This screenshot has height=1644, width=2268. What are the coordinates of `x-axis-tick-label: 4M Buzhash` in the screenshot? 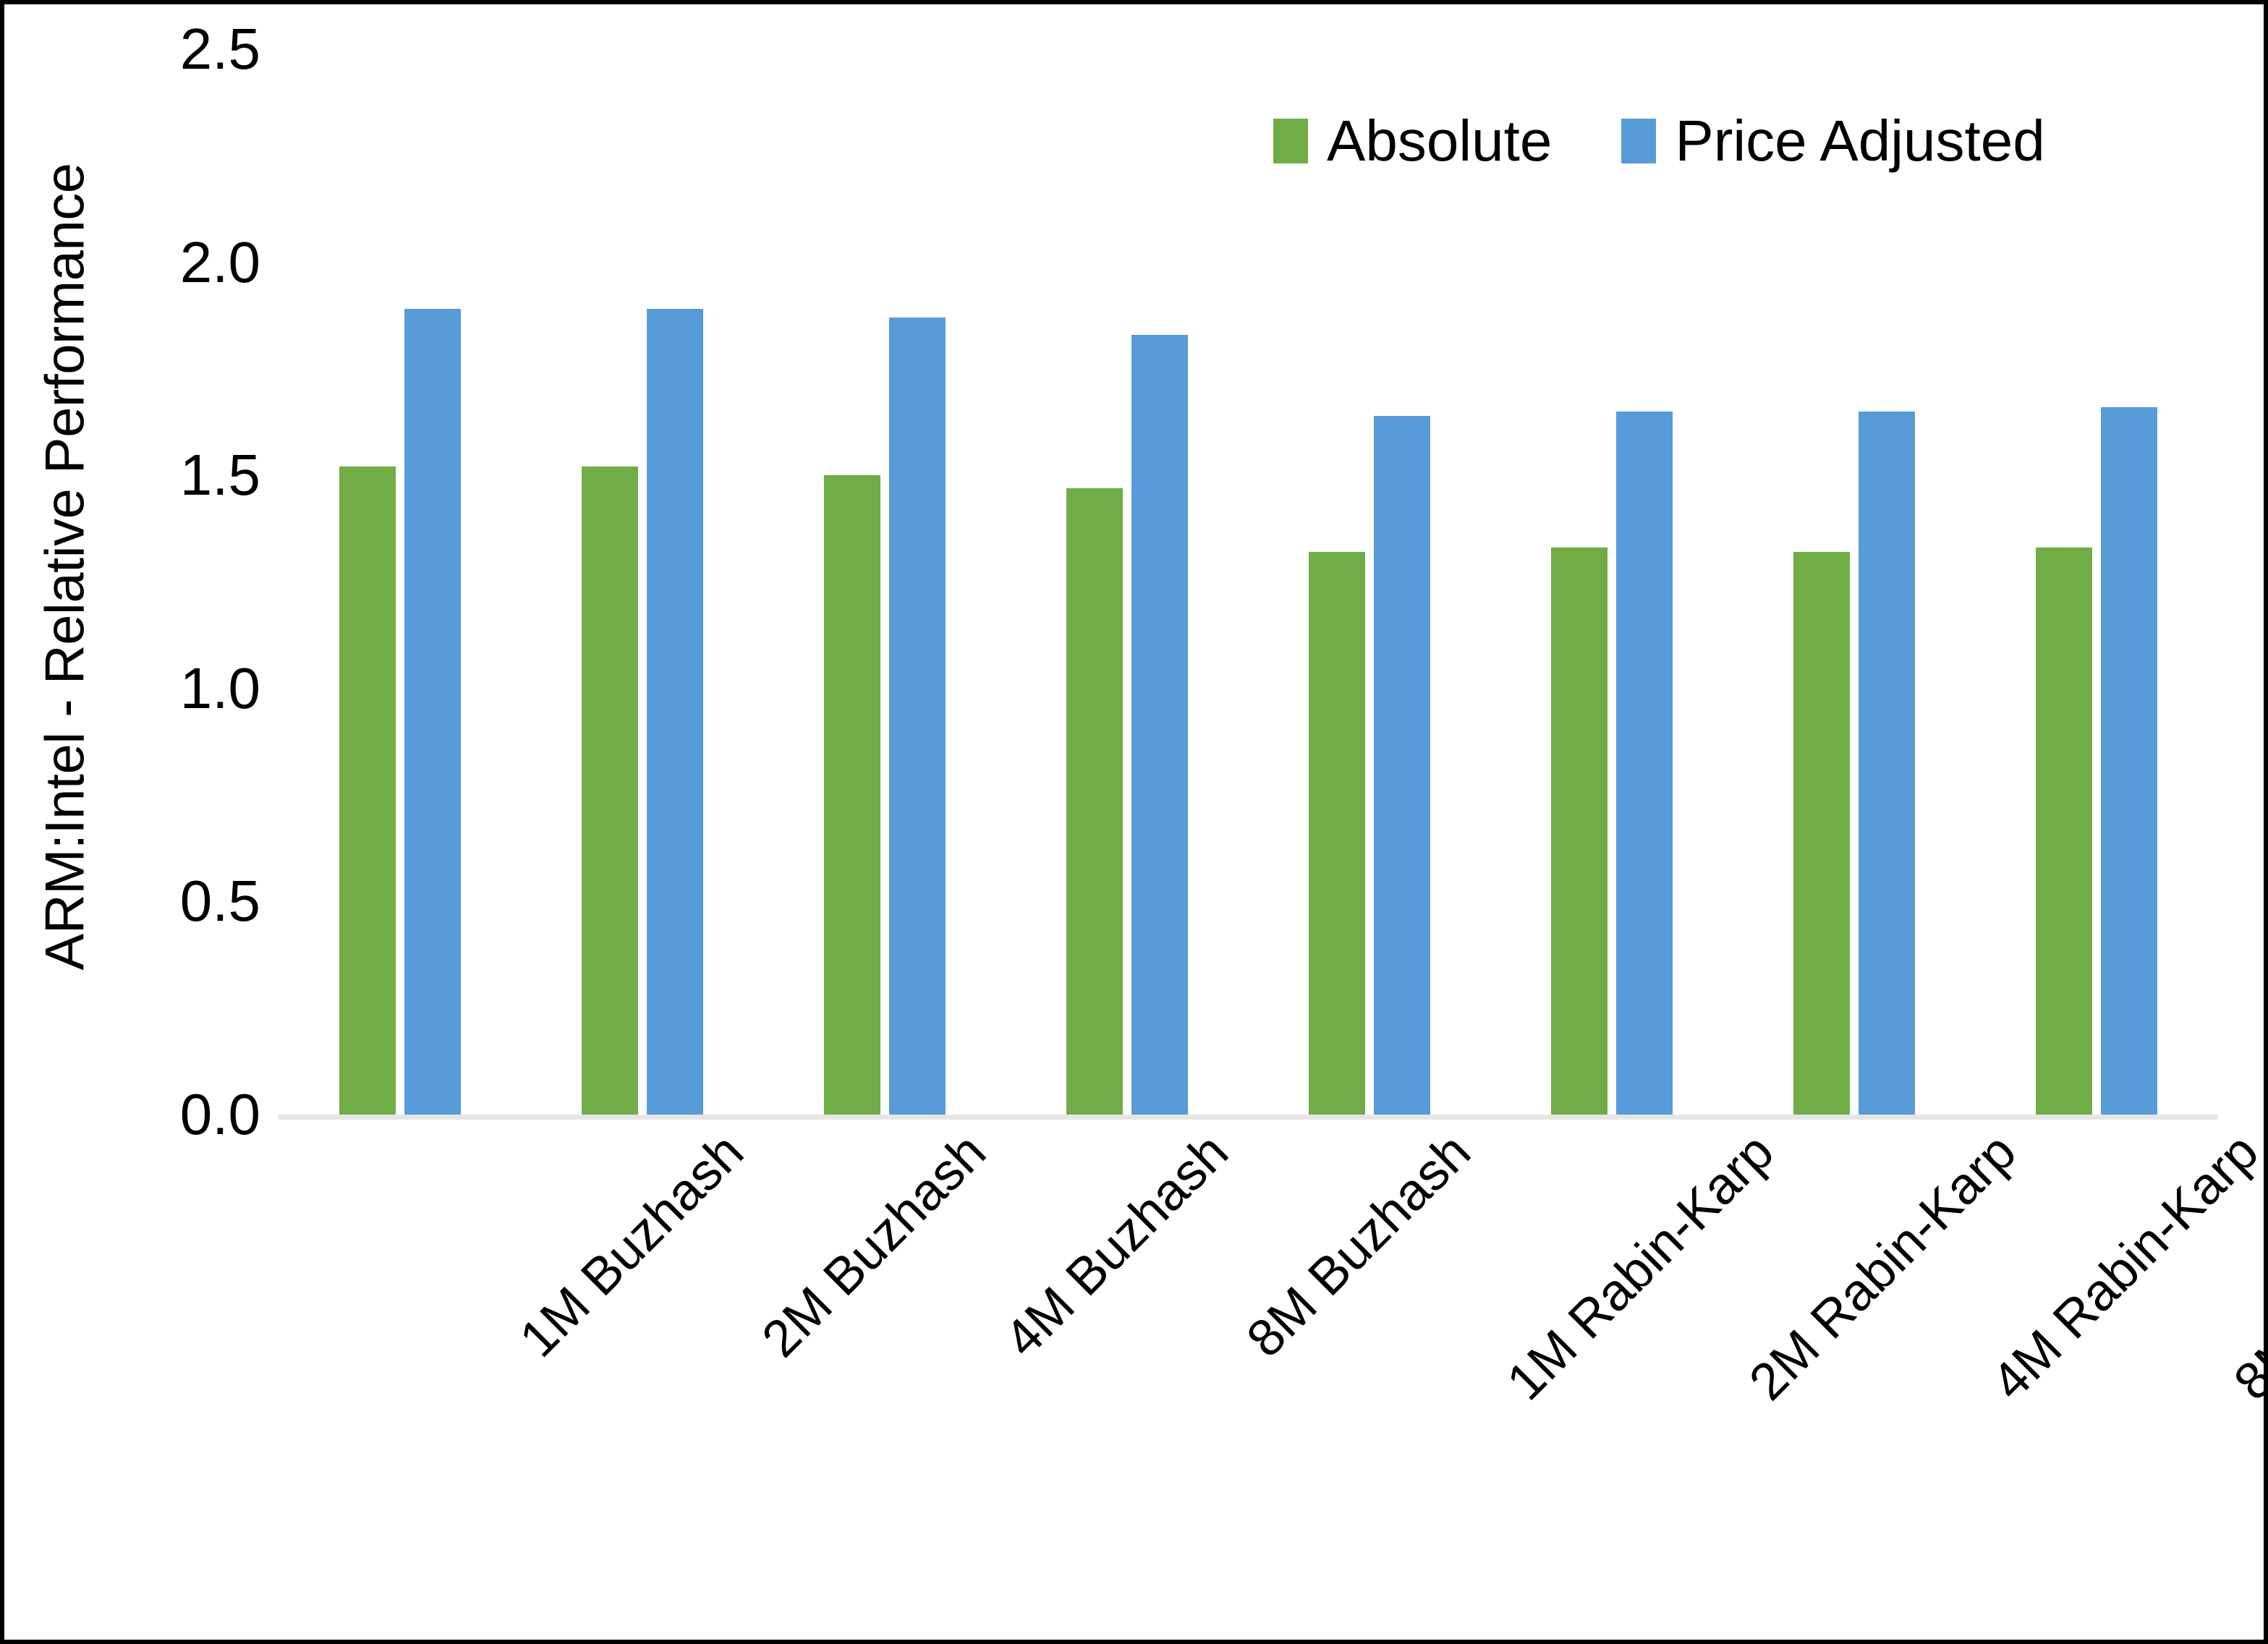 It's located at (1116, 1245).